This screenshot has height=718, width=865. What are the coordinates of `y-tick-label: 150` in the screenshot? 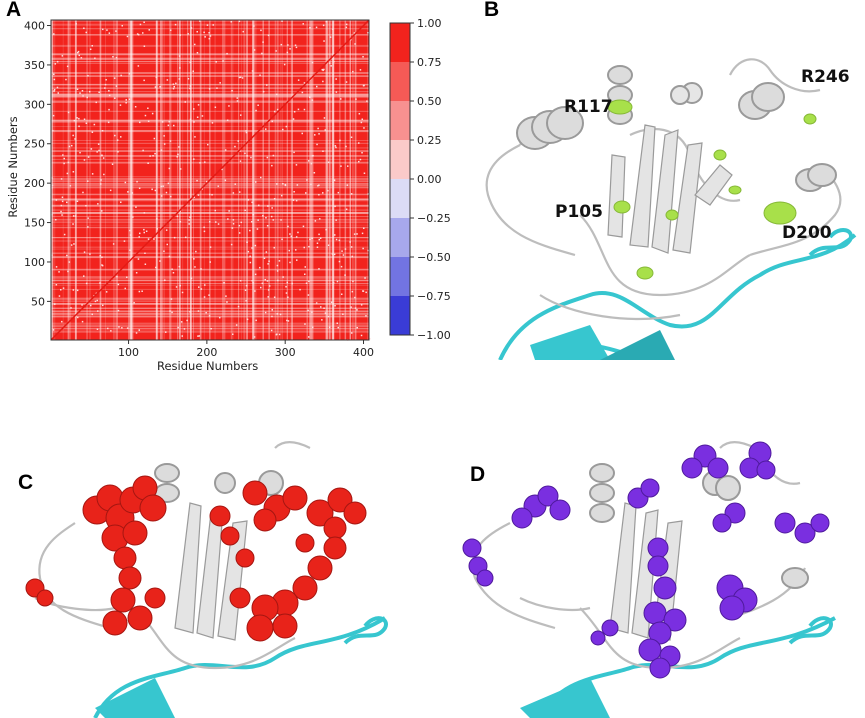 It's located at (34, 223).